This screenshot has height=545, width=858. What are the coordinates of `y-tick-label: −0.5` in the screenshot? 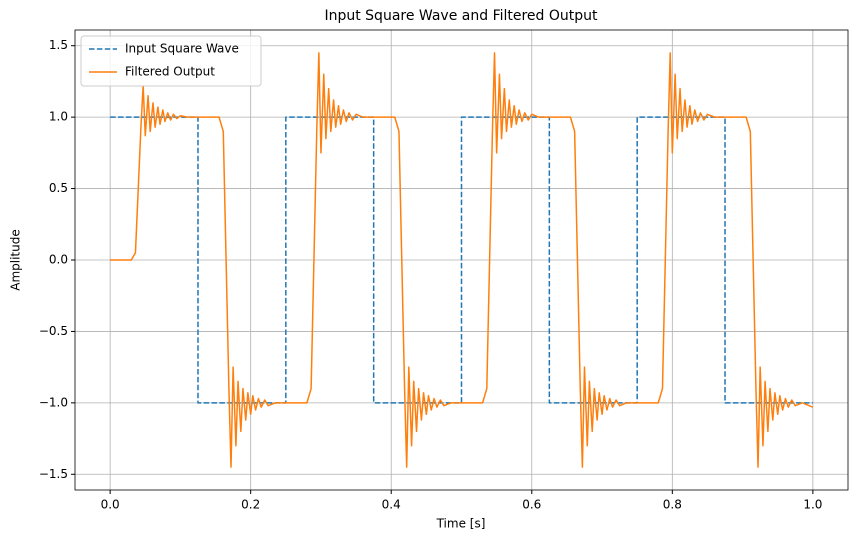 It's located at (53, 331).